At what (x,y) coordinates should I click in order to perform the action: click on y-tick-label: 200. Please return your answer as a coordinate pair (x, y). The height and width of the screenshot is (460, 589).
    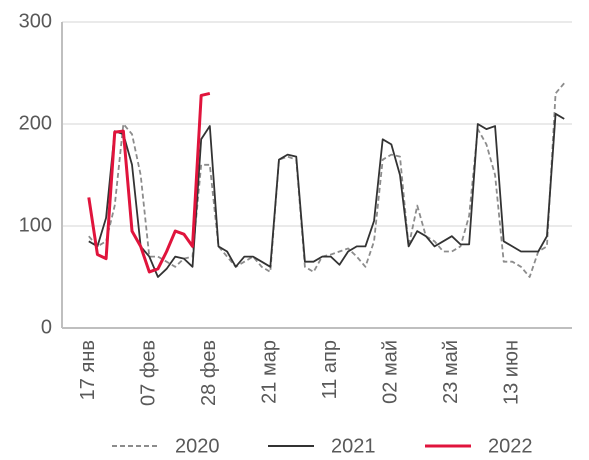
    Looking at the image, I should click on (35, 123).